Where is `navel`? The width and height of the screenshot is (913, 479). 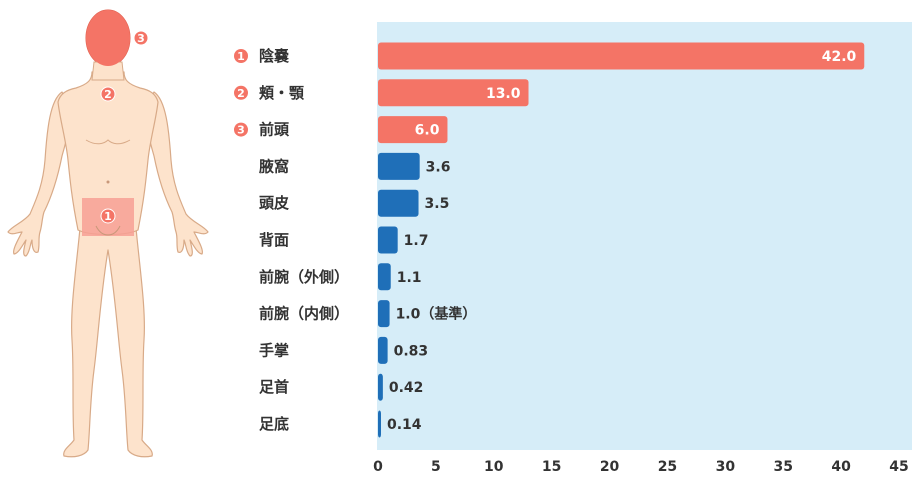
navel is located at coordinates (108, 182).